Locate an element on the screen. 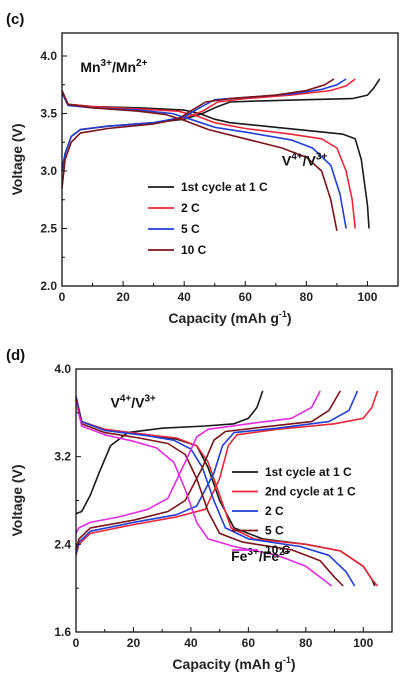  y-tick-label: 3.2 is located at coordinates (62, 457).